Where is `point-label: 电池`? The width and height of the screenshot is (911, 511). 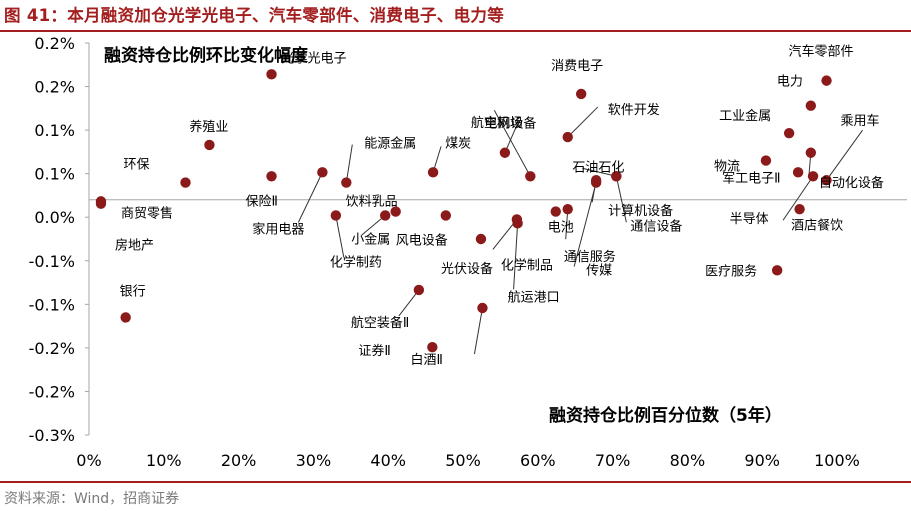 point-label: 电池 is located at coordinates (561, 228).